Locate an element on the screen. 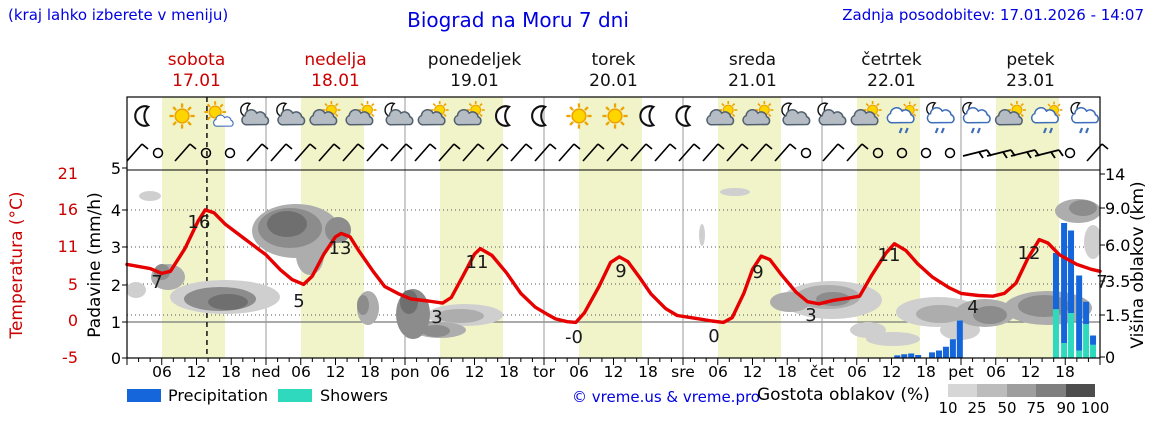 The height and width of the screenshot is (443, 1152). day-header-torek: torek 20.01 is located at coordinates (614, 71).